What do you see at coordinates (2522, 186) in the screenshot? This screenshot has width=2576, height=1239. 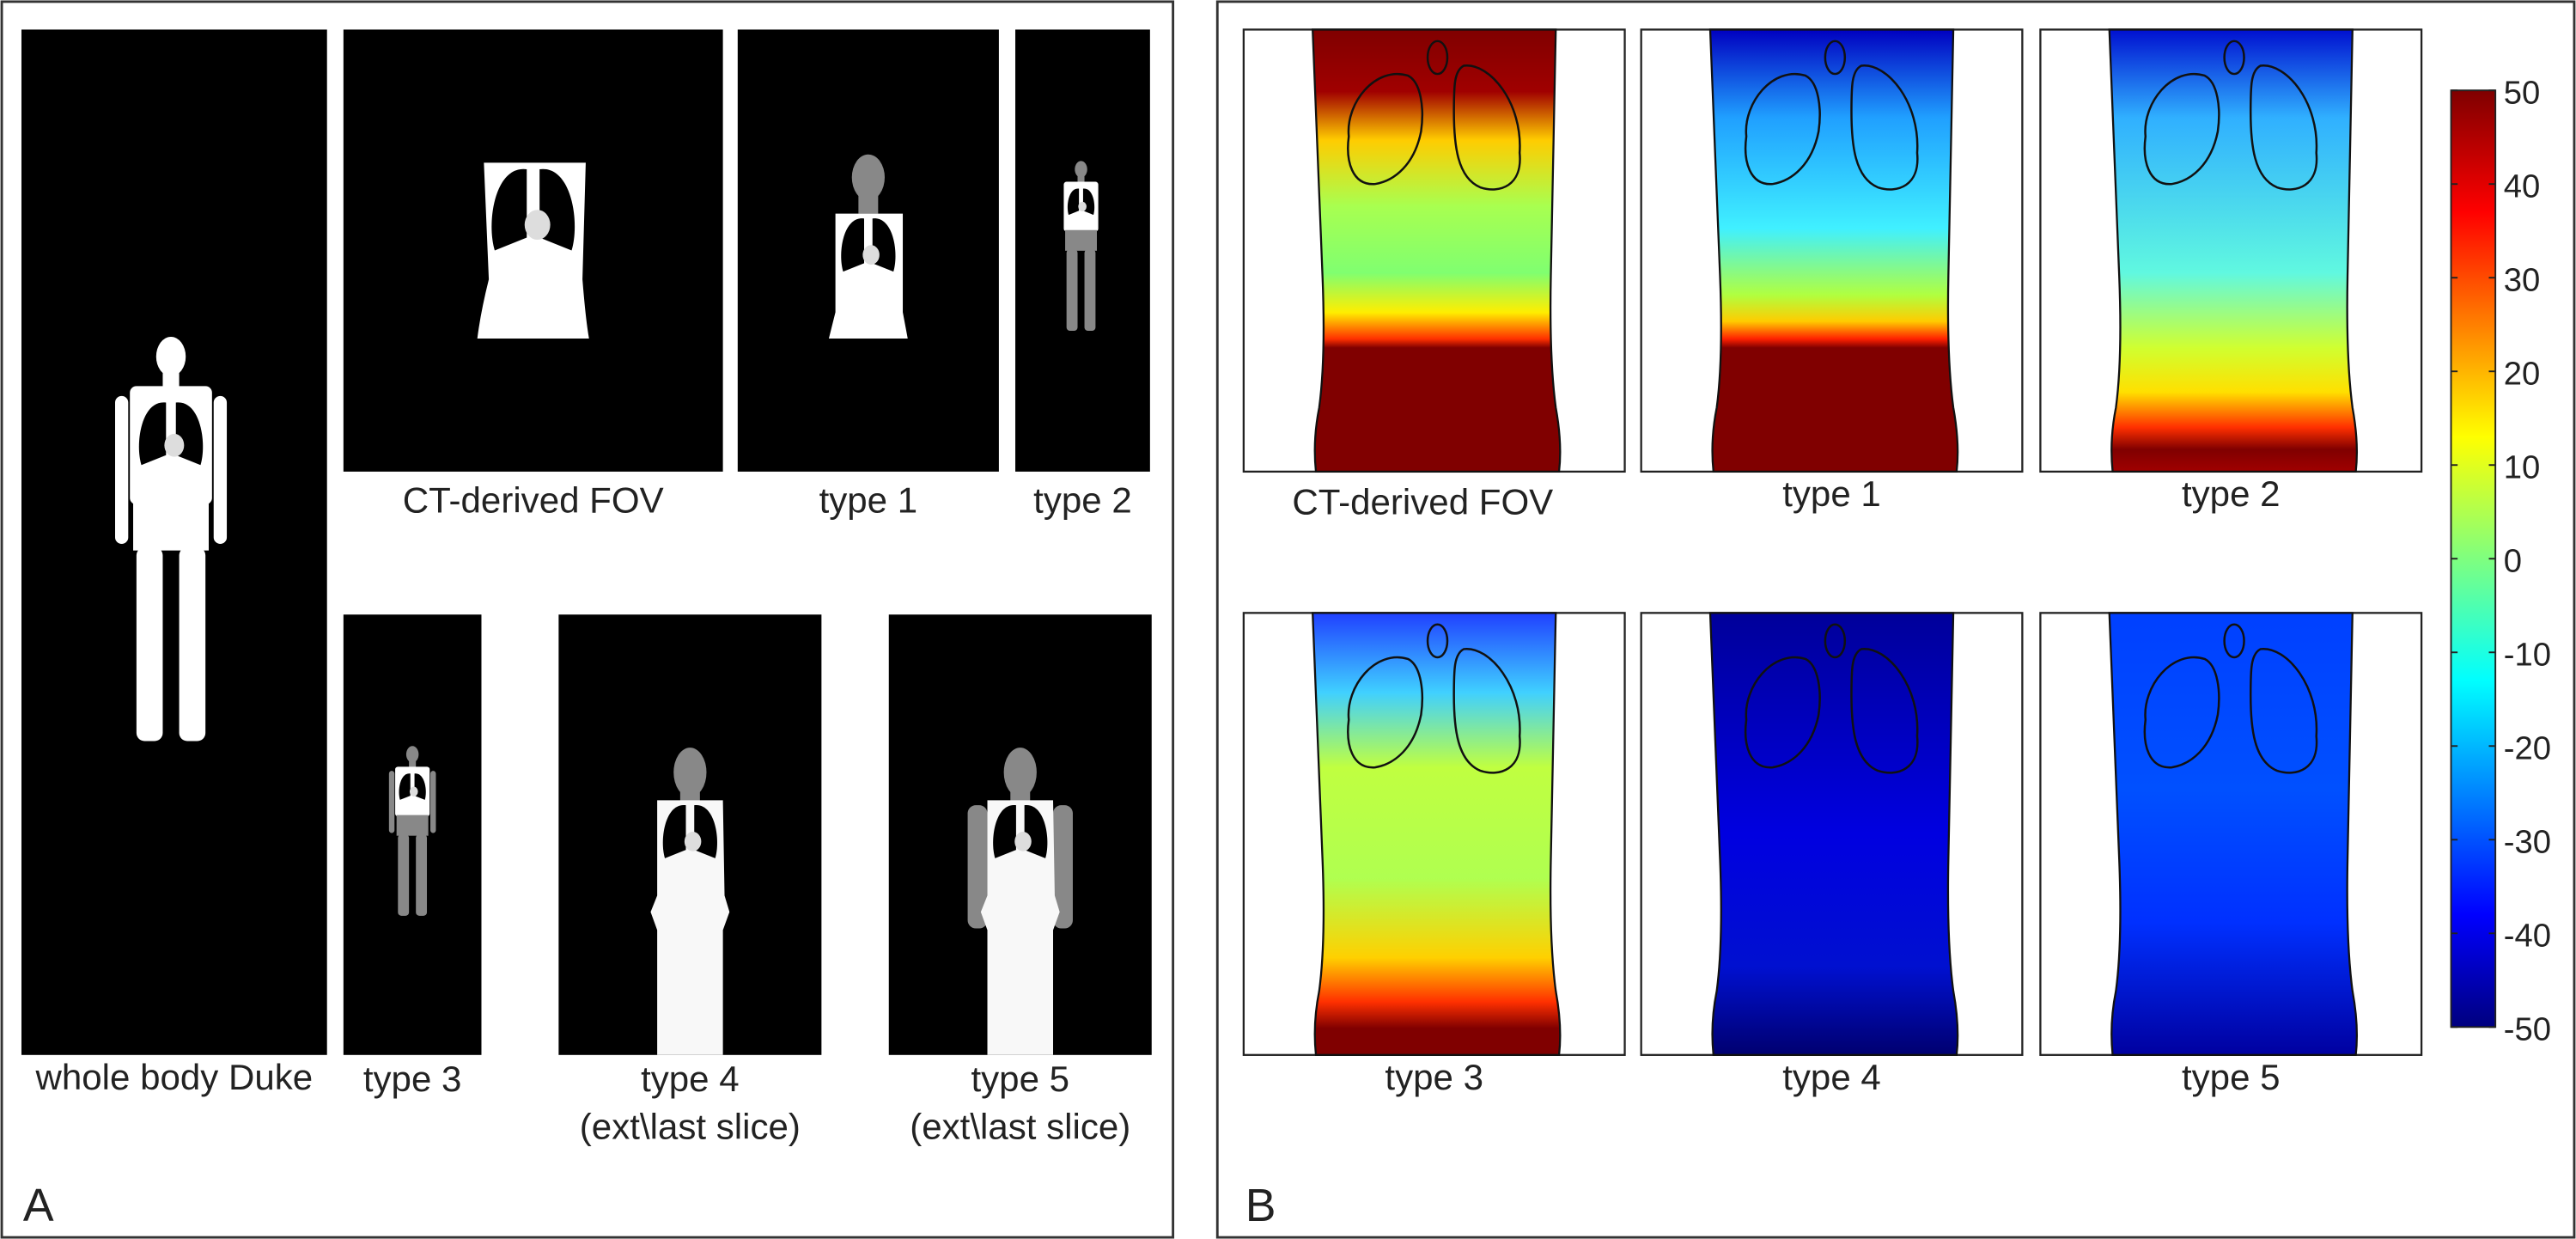 I see `colorbar-tick-label: 40` at bounding box center [2522, 186].